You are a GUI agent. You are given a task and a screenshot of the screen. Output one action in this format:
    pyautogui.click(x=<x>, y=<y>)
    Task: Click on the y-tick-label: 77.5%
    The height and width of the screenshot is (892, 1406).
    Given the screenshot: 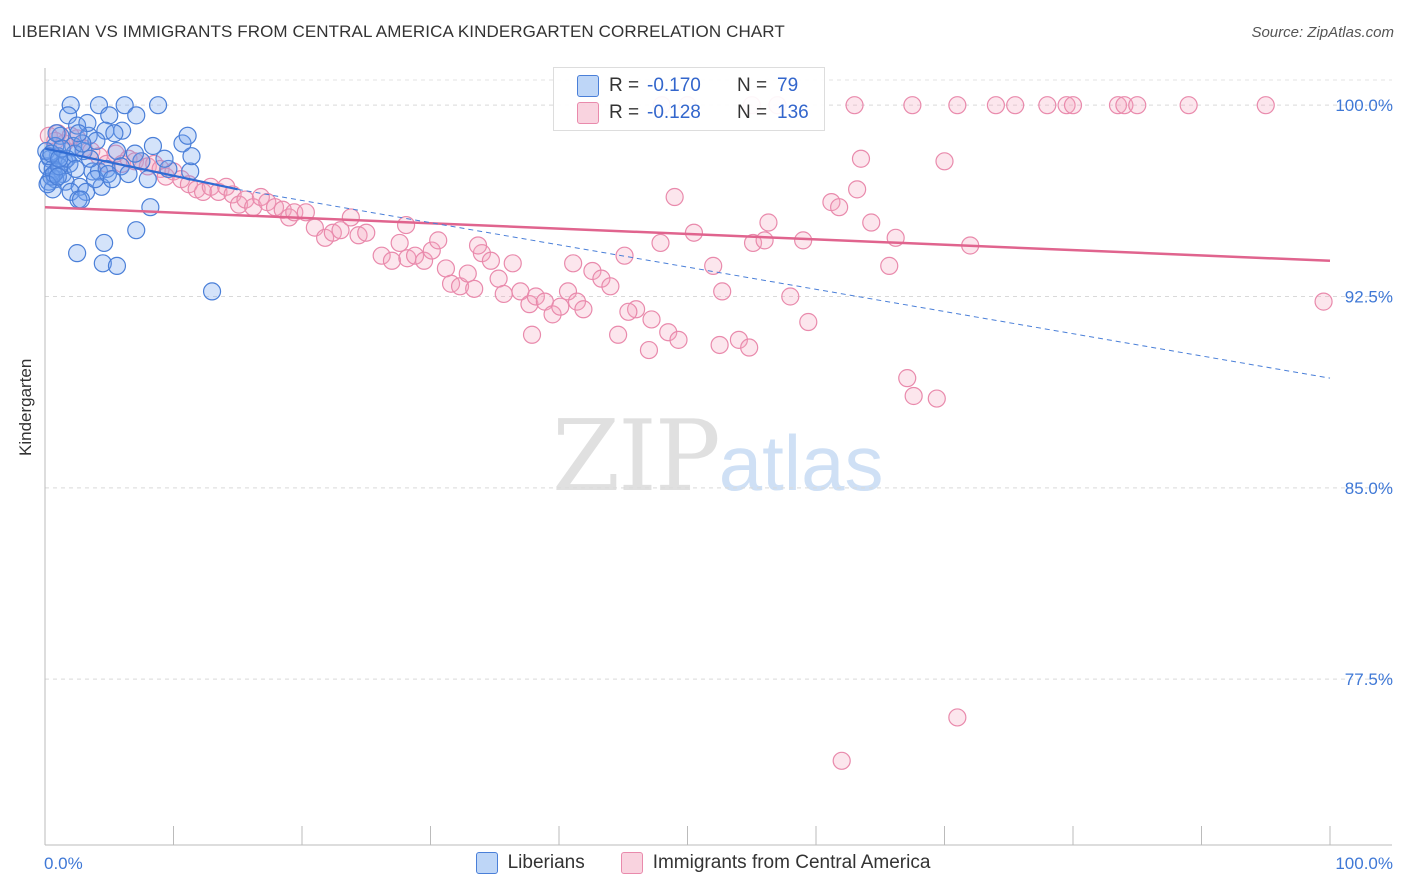 What is the action you would take?
    pyautogui.click(x=1369, y=679)
    